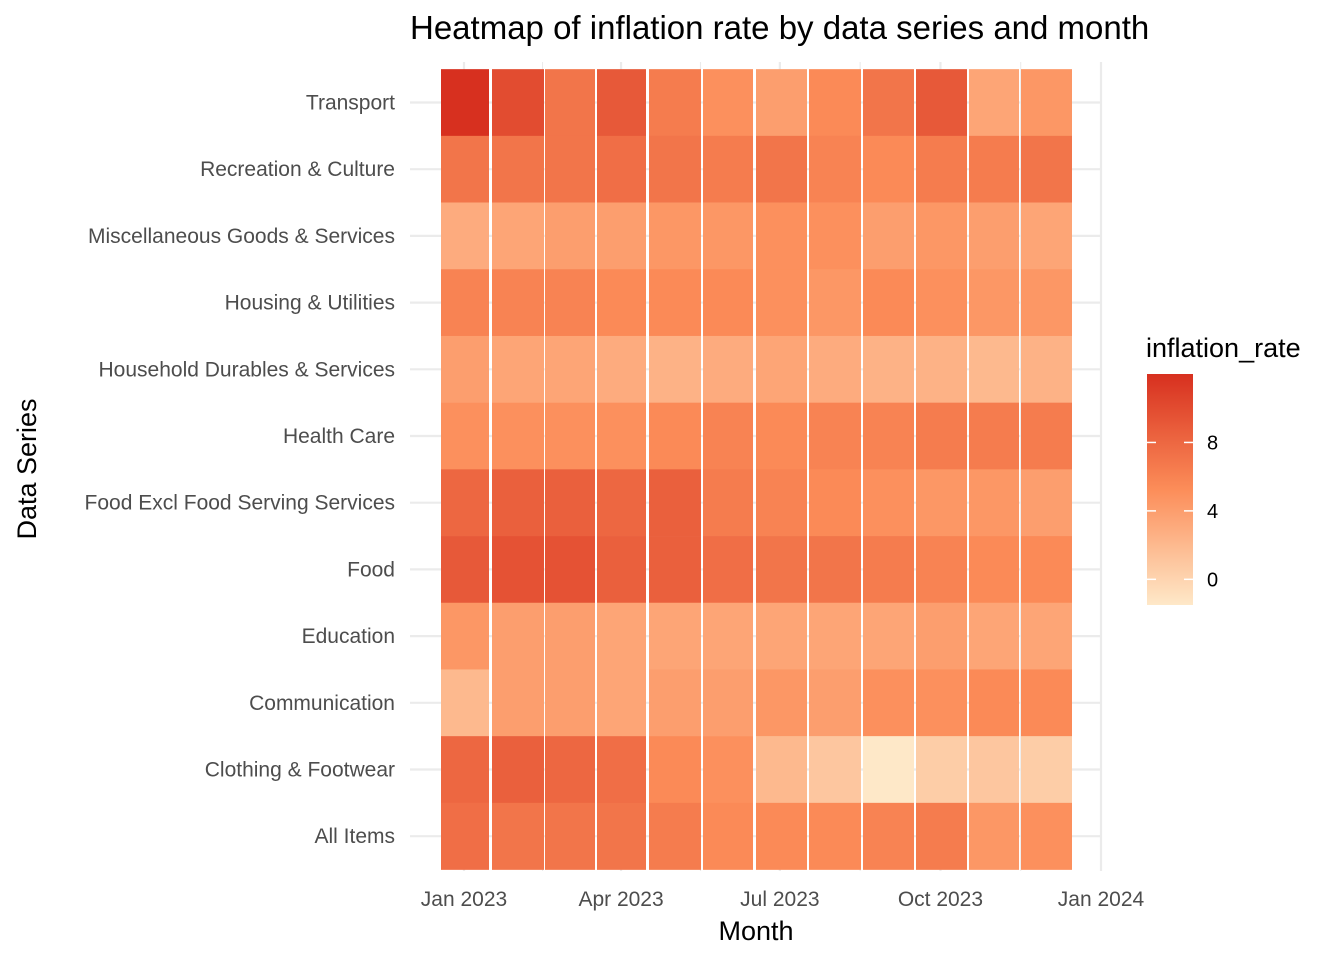 The height and width of the screenshot is (960, 1344). Describe the element at coordinates (1101, 899) in the screenshot. I see `x-tick-label: Jan 2024` at that location.